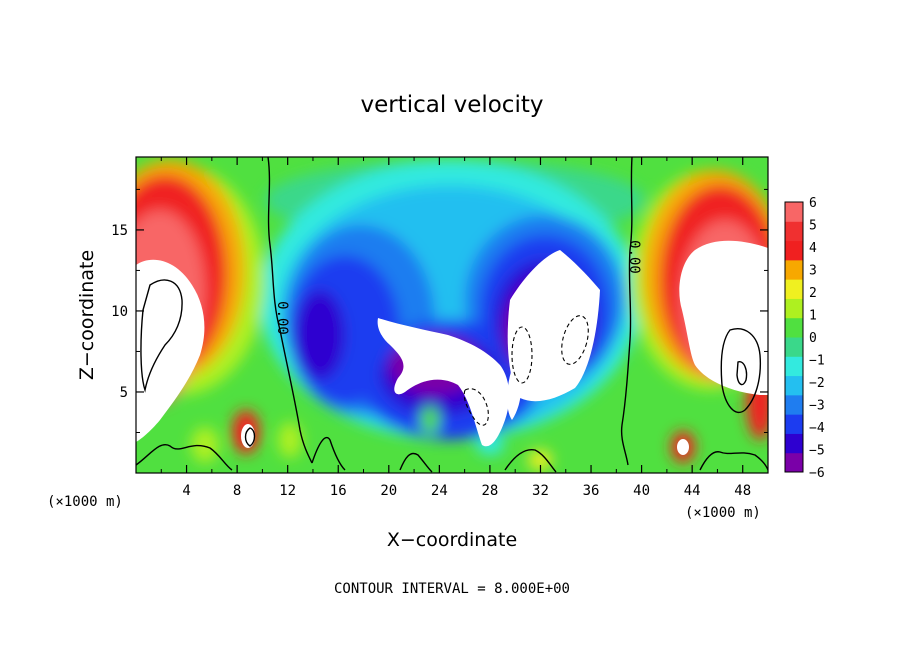 The height and width of the screenshot is (654, 904). What do you see at coordinates (540, 460) in the screenshot?
I see `field-patch-yellow-bubble` at bounding box center [540, 460].